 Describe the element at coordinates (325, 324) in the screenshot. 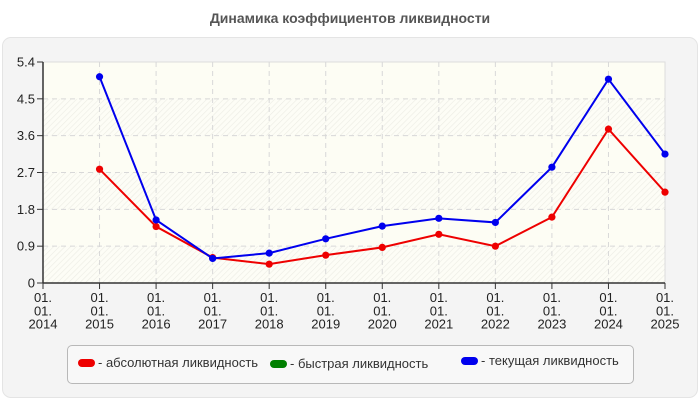

I see `x-tick-label: 2019` at that location.